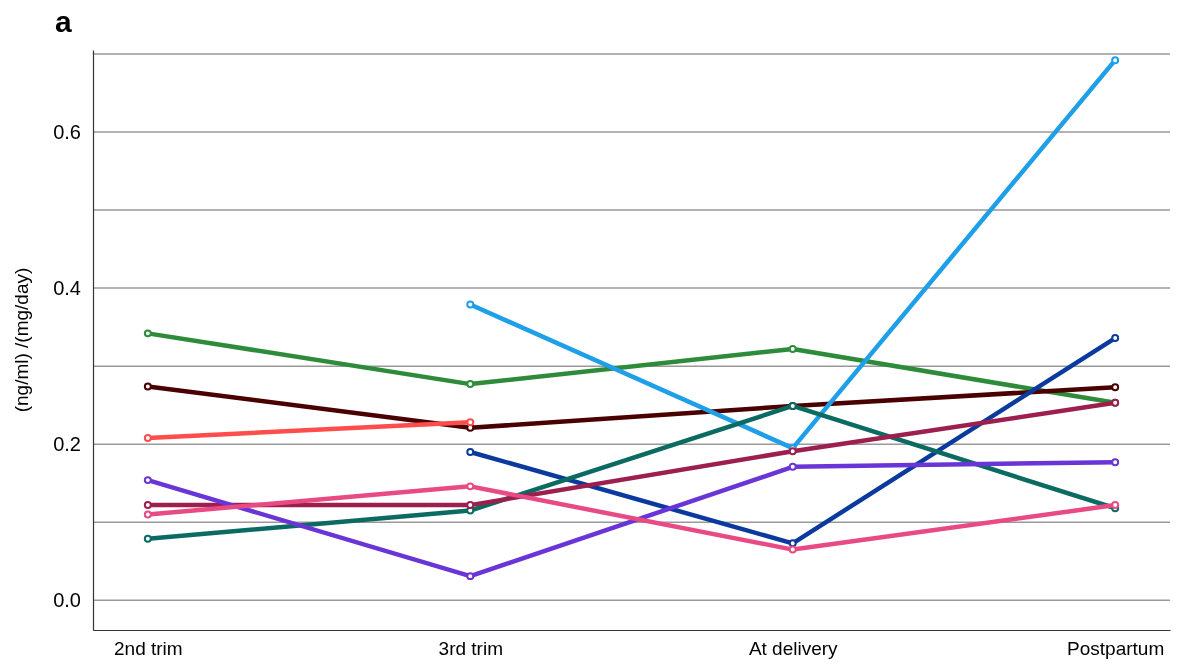 This screenshot has height=668, width=1200. I want to click on y-tick-label: 0.0, so click(67, 600).